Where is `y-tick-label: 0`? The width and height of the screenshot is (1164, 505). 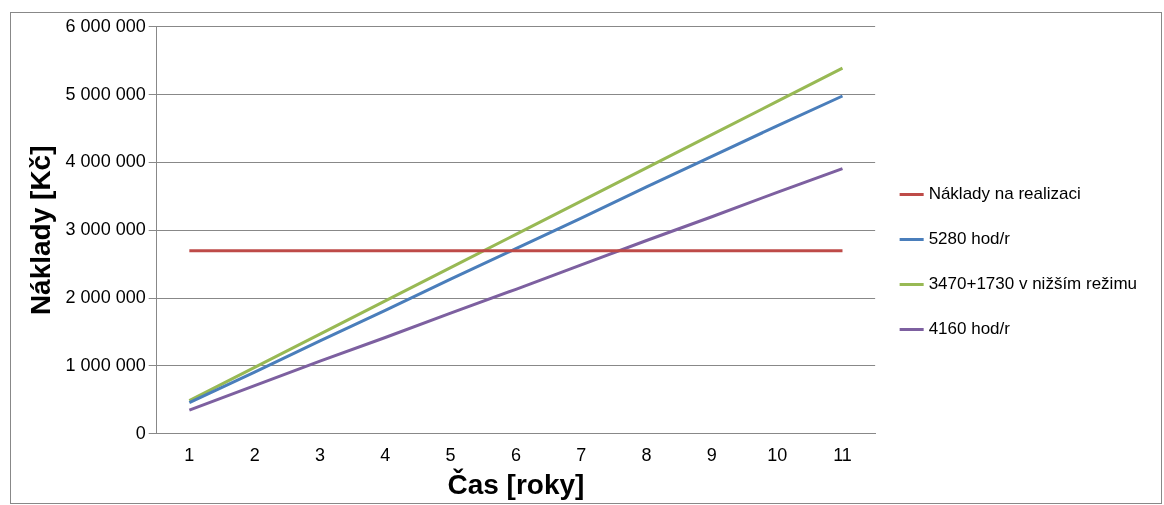
y-tick-label: 0 is located at coordinates (140, 432).